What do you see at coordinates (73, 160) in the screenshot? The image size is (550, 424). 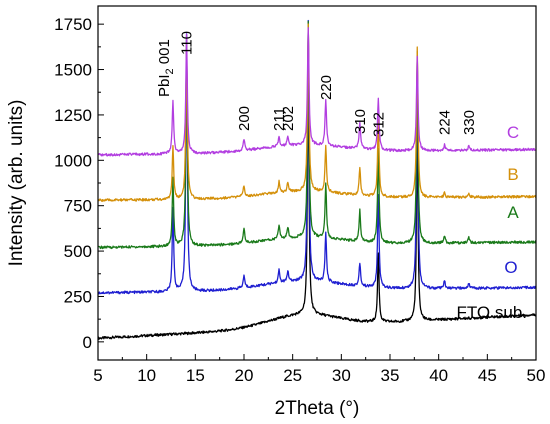 I see `y-tick-label: 1000` at bounding box center [73, 160].